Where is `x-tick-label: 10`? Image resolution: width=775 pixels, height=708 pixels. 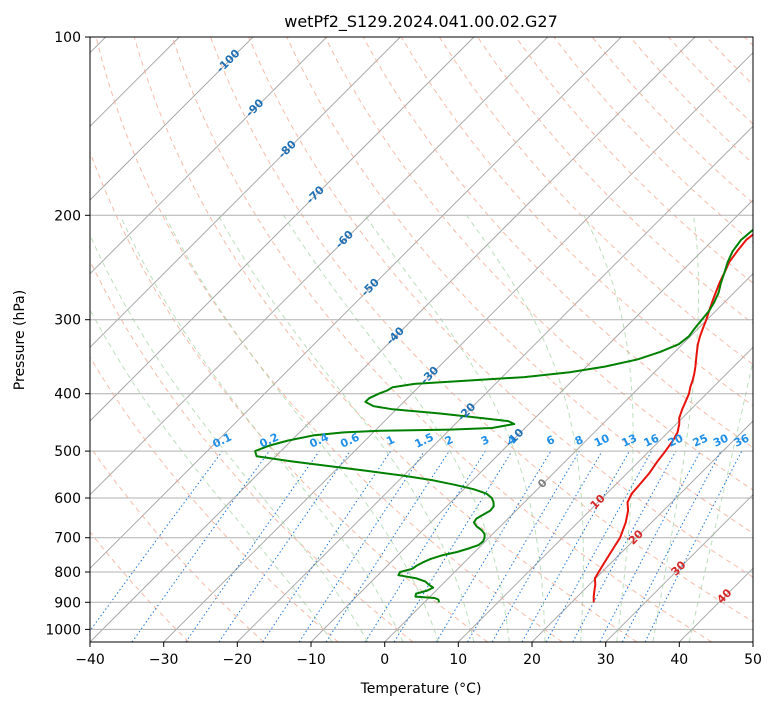
x-tick-label: 10 is located at coordinates (458, 660).